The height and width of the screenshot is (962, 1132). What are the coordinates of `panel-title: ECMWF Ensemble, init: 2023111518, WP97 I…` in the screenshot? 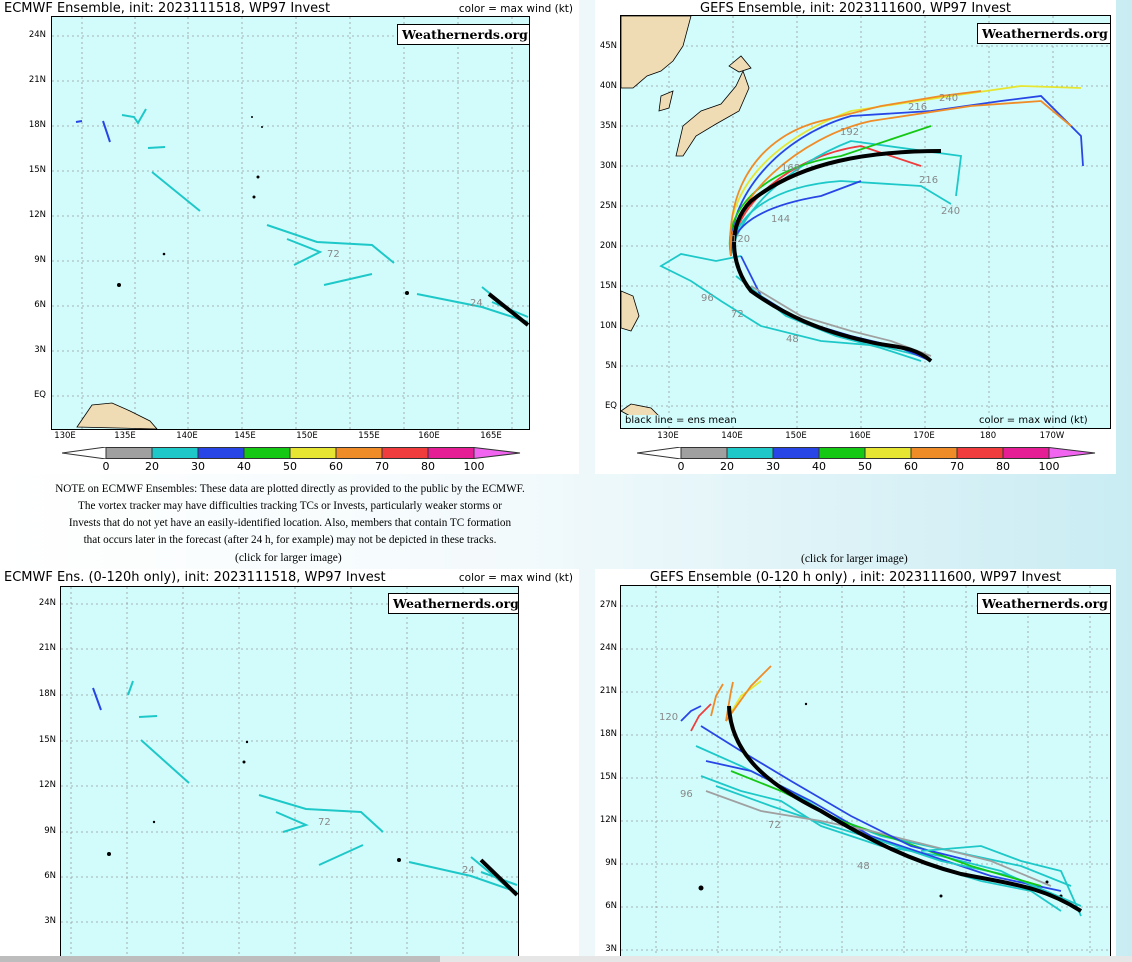 It's located at (288, 8).